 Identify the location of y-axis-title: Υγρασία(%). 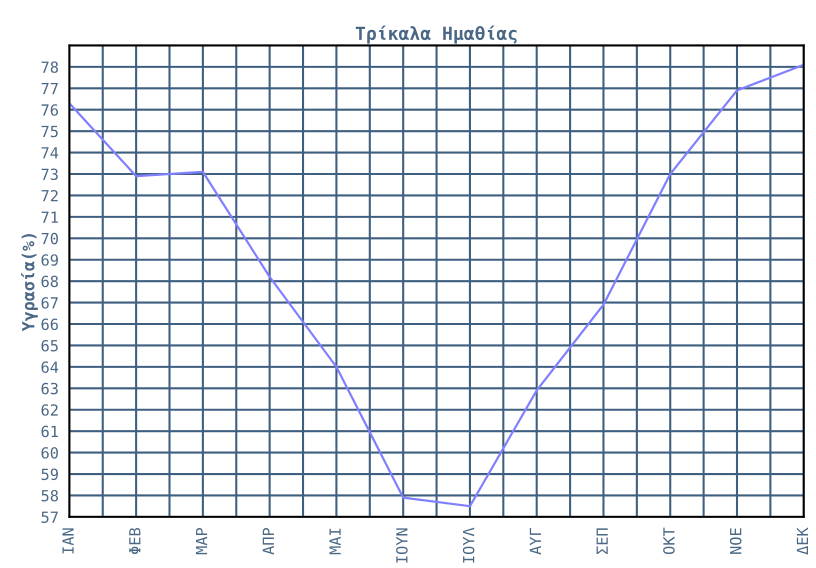
(29, 283).